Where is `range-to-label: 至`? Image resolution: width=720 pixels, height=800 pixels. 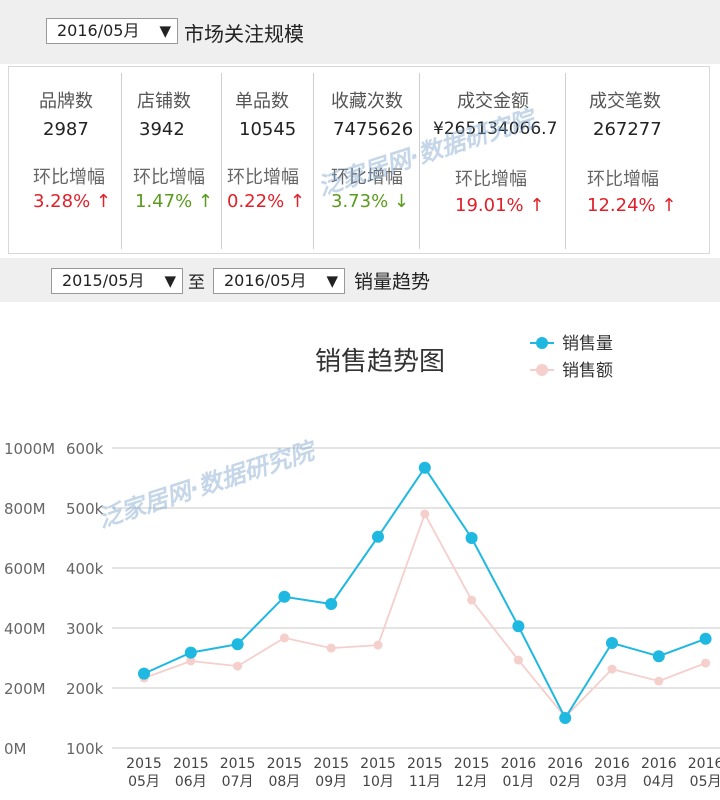
range-to-label: 至 is located at coordinates (196, 283).